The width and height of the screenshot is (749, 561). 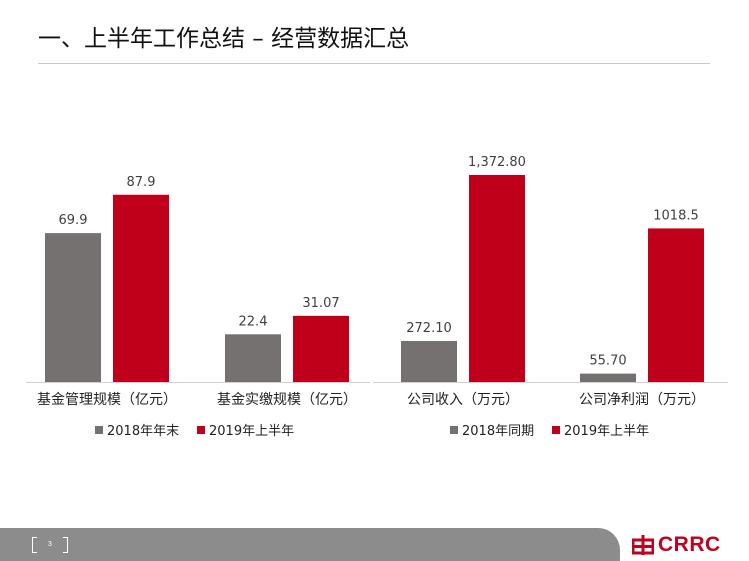 I want to click on title-divider, so click(x=374, y=63).